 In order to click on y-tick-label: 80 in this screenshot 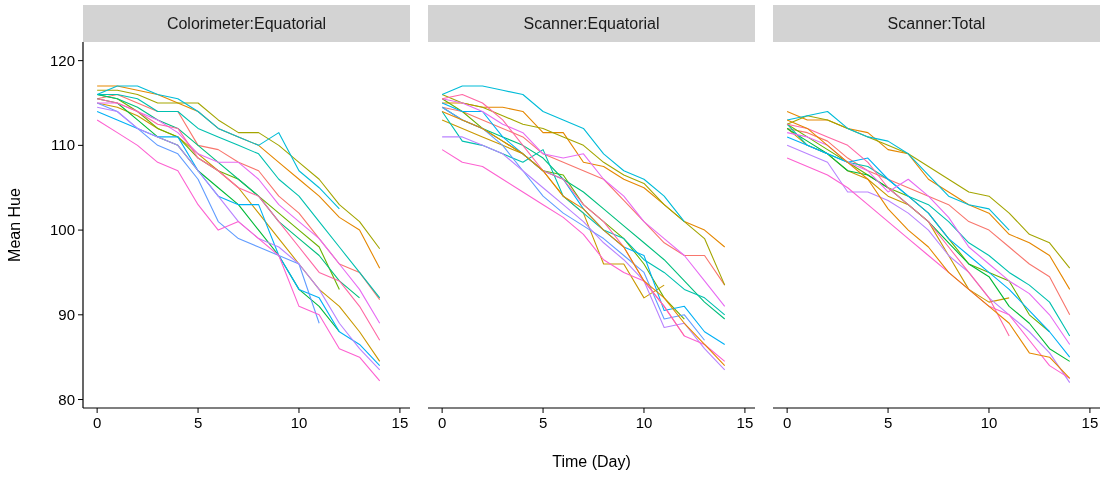, I will do `click(66, 399)`.